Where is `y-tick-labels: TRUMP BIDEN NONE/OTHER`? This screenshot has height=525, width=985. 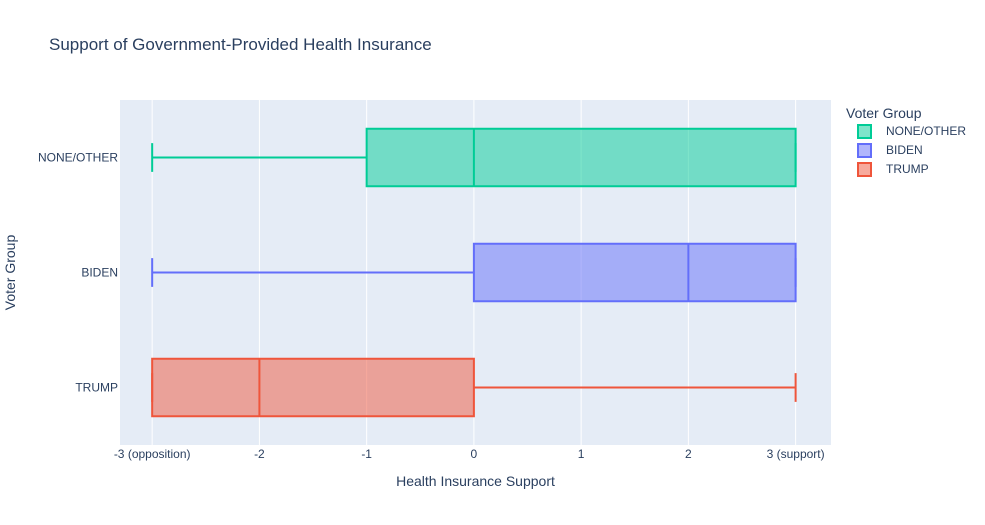
y-tick-labels: TRUMP BIDEN NONE/OTHER is located at coordinates (78, 273).